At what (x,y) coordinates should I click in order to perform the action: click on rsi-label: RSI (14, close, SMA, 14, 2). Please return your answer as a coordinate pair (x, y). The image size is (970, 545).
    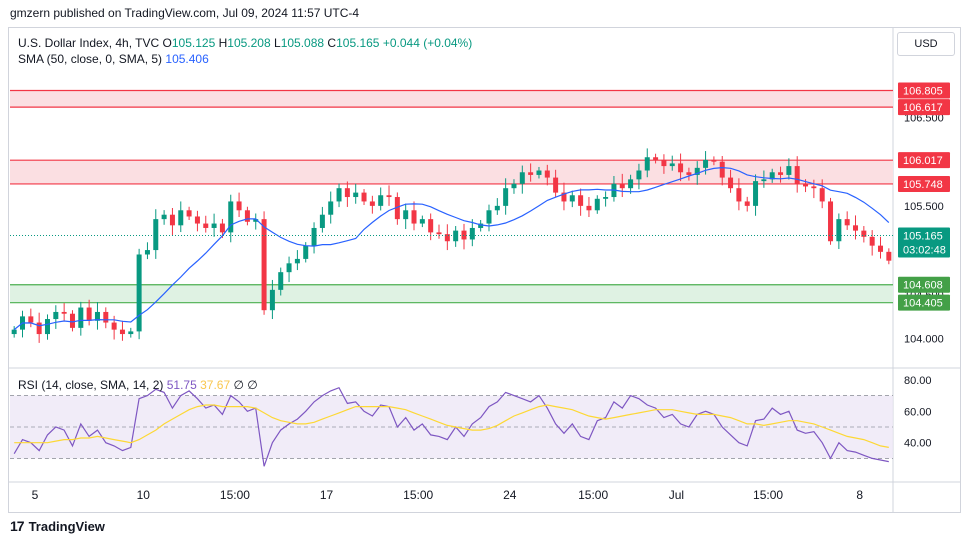
    Looking at the image, I should click on (91, 385).